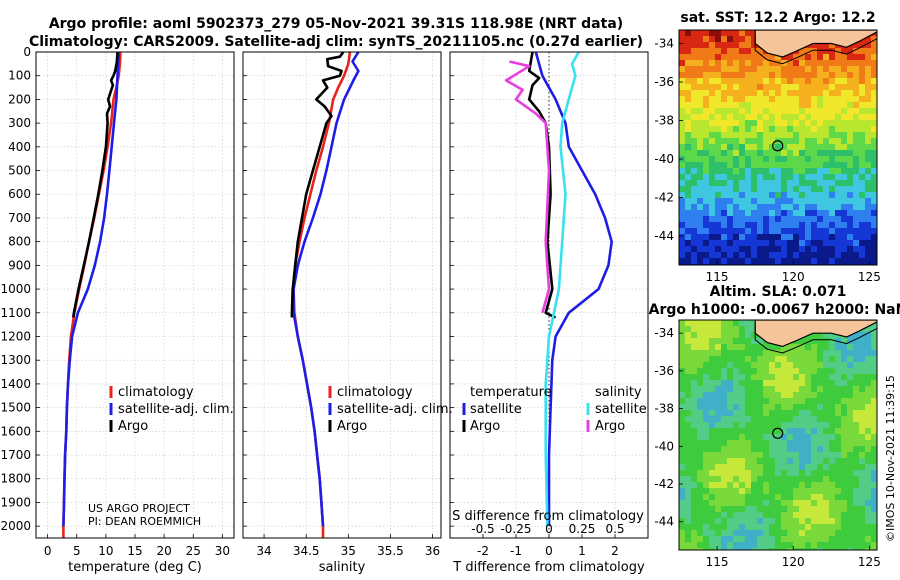 The image size is (900, 580). I want to click on x-tick-label: 34.5, so click(306, 551).